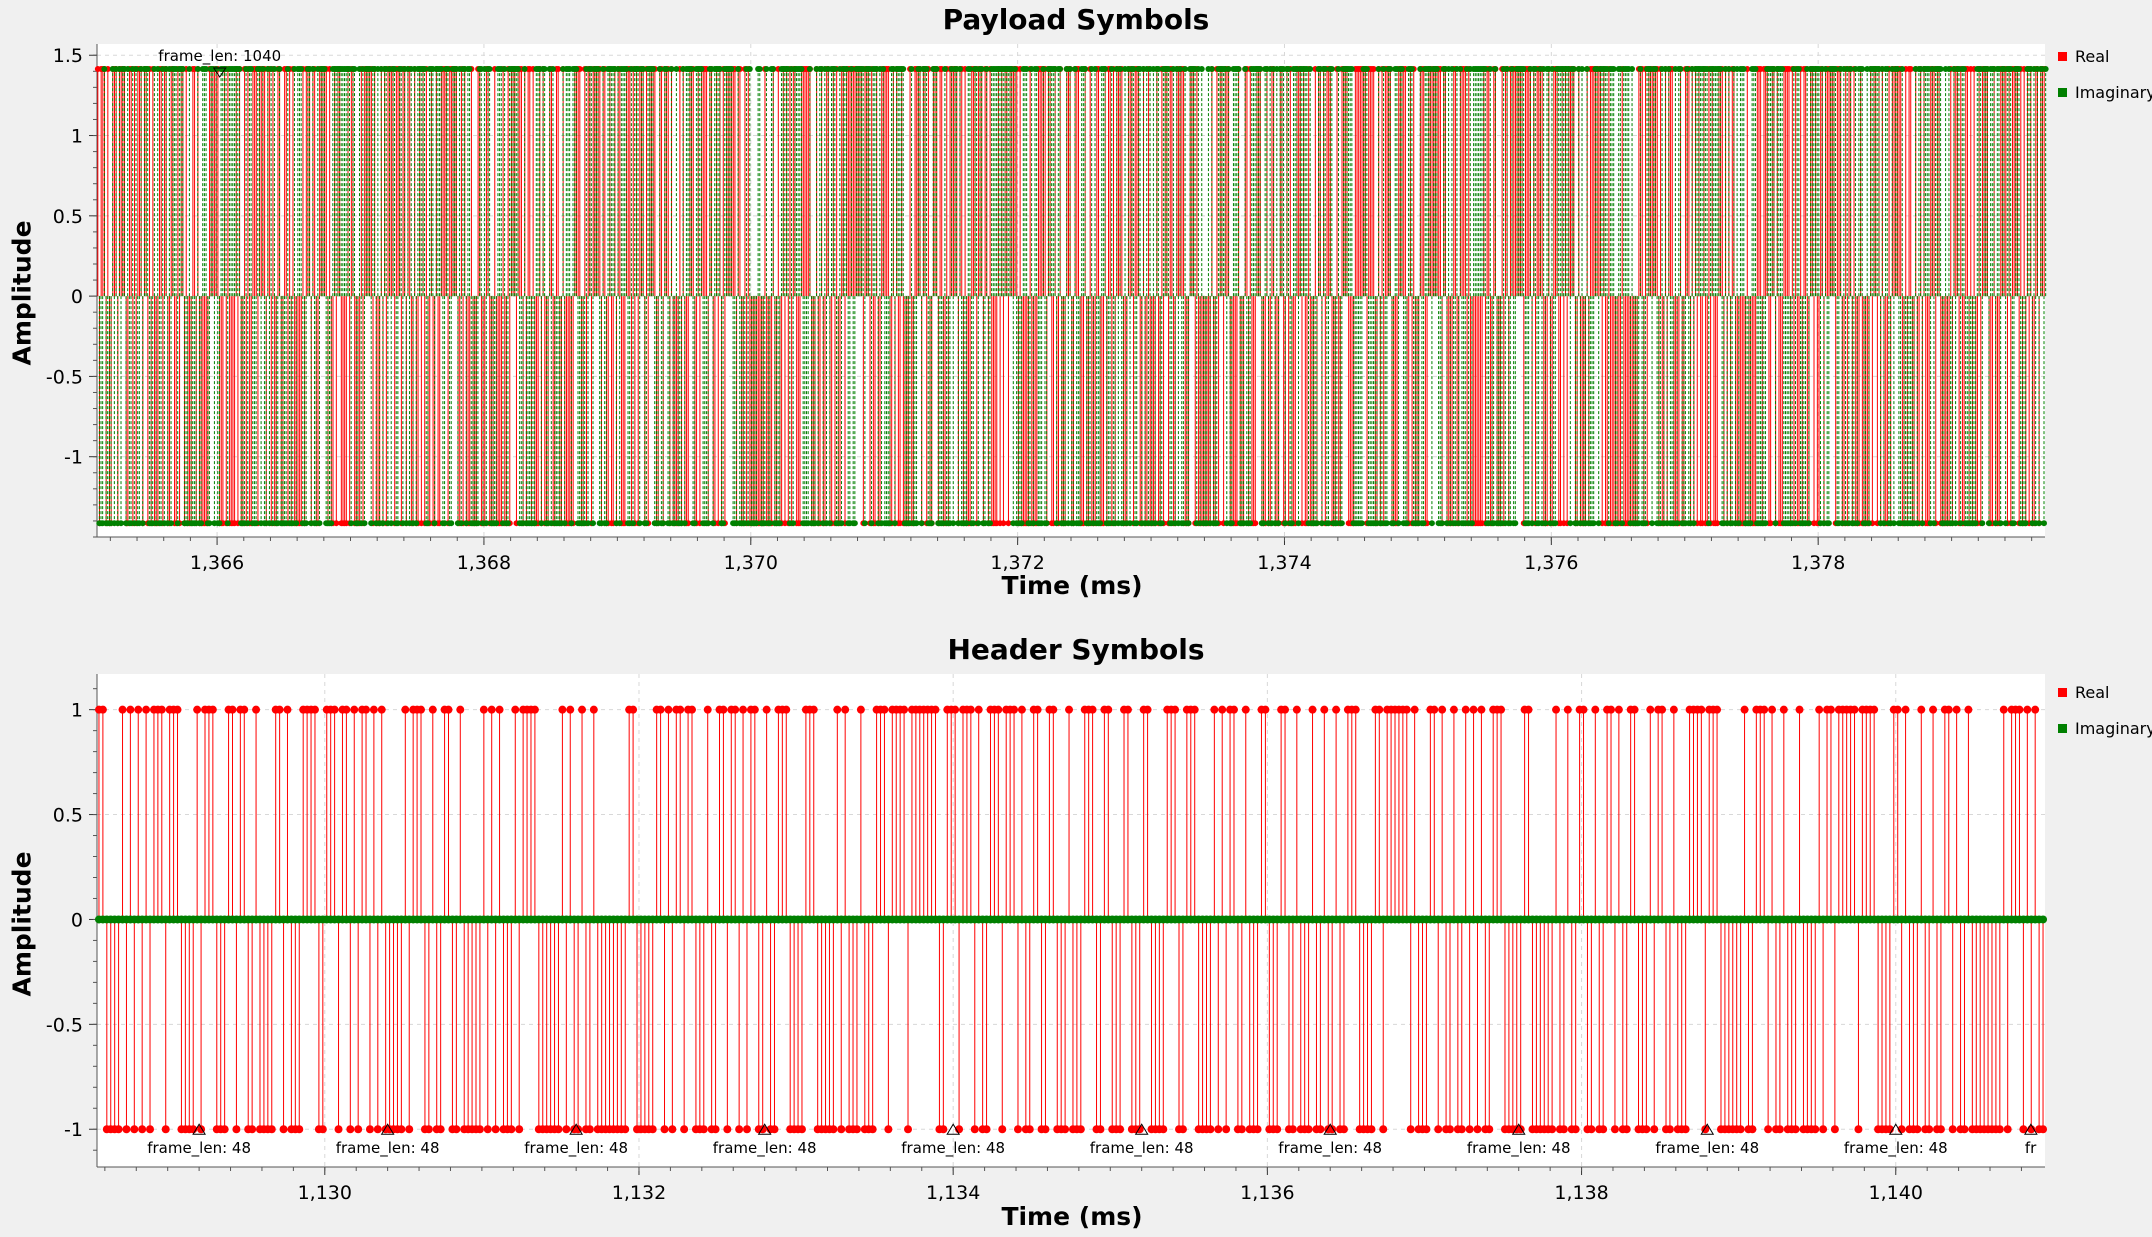 The width and height of the screenshot is (2152, 1237). I want to click on y-tick-label: 1, so click(77, 711).